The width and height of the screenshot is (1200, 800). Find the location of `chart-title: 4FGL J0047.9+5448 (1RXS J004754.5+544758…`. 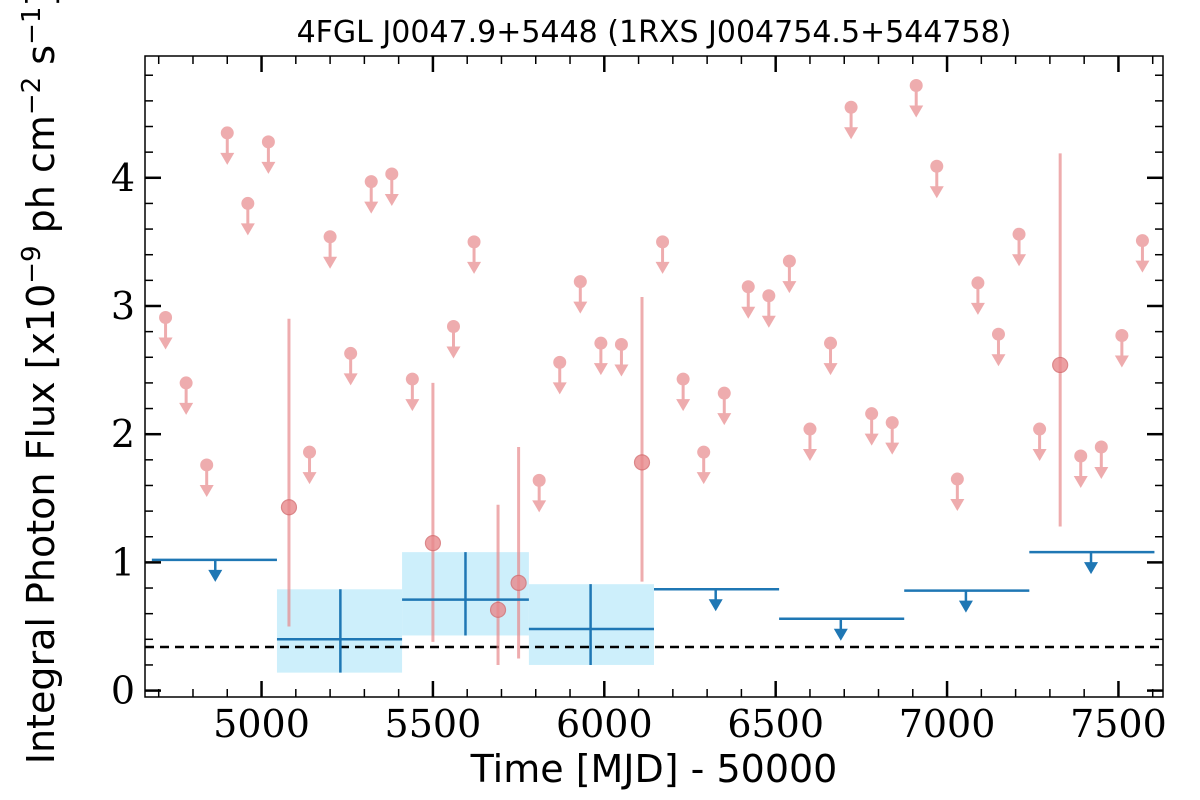

chart-title: 4FGL J0047.9+5448 (1RXS J004754.5+544758… is located at coordinates (654, 32).